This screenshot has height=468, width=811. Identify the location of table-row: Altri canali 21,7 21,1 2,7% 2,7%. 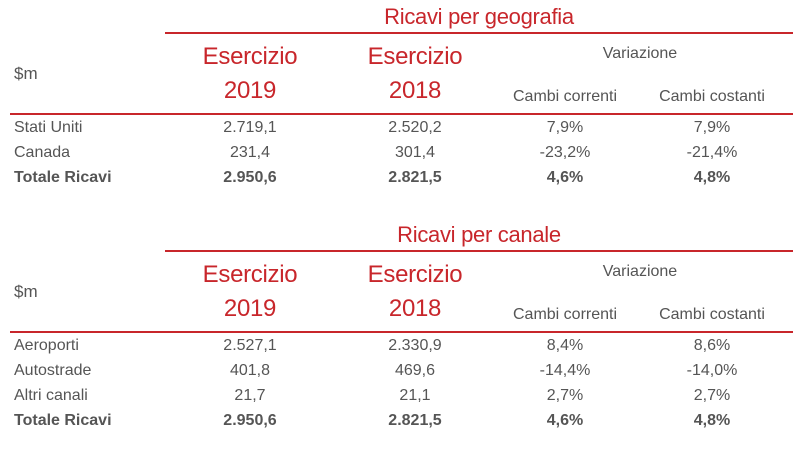
(405, 399).